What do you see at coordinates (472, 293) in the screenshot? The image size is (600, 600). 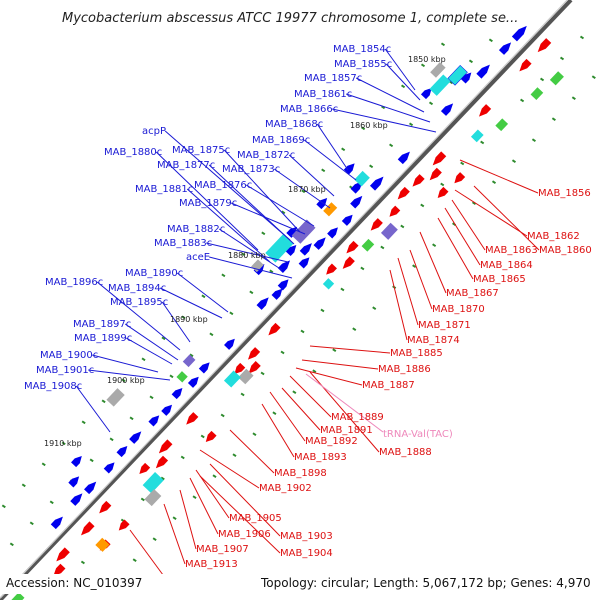 I see `reverse-gene-label: MAB_1867` at bounding box center [472, 293].